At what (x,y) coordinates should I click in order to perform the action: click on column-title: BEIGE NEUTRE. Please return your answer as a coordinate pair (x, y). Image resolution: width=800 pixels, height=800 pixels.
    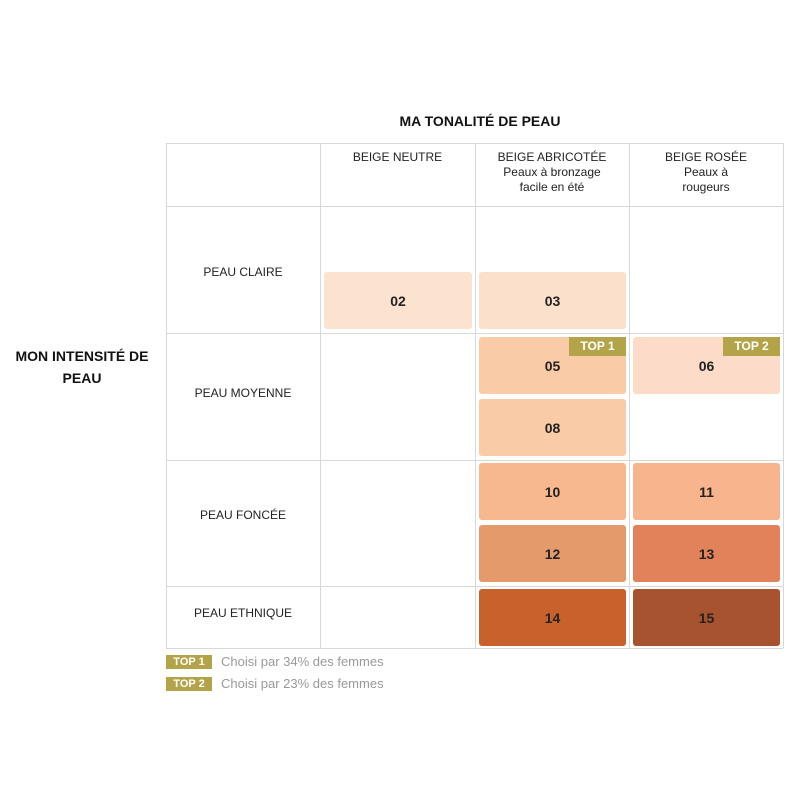
    Looking at the image, I should click on (397, 157).